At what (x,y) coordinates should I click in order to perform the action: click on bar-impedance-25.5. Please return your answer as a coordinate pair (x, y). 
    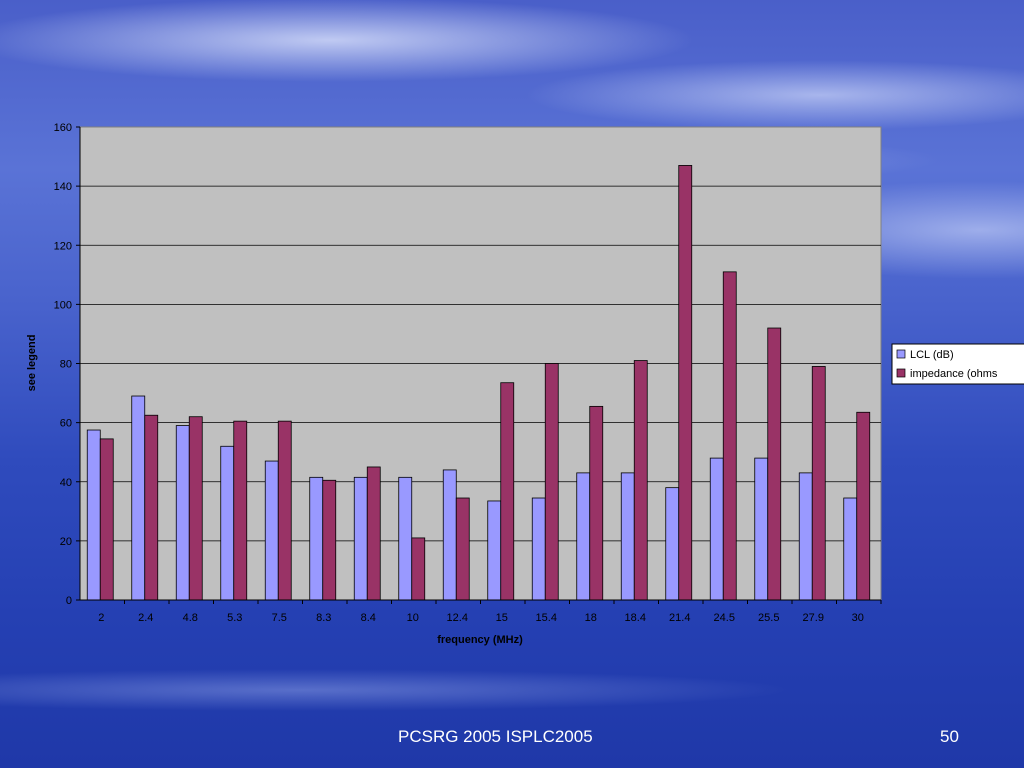
    Looking at the image, I should click on (774, 464).